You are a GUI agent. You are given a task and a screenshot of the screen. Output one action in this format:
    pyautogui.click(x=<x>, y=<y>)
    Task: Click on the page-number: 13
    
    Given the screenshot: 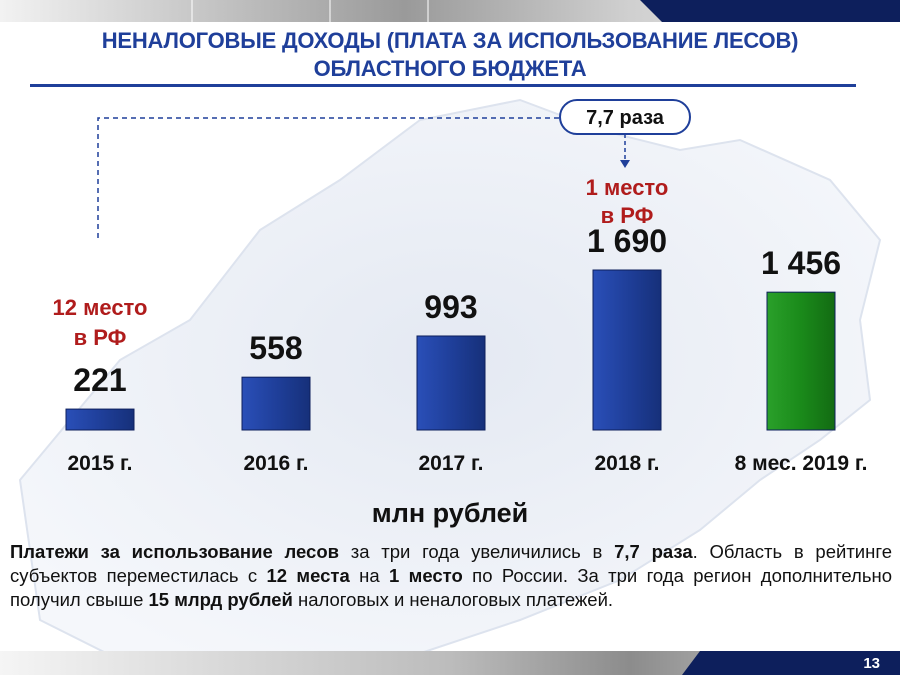 What is the action you would take?
    pyautogui.click(x=871, y=663)
    